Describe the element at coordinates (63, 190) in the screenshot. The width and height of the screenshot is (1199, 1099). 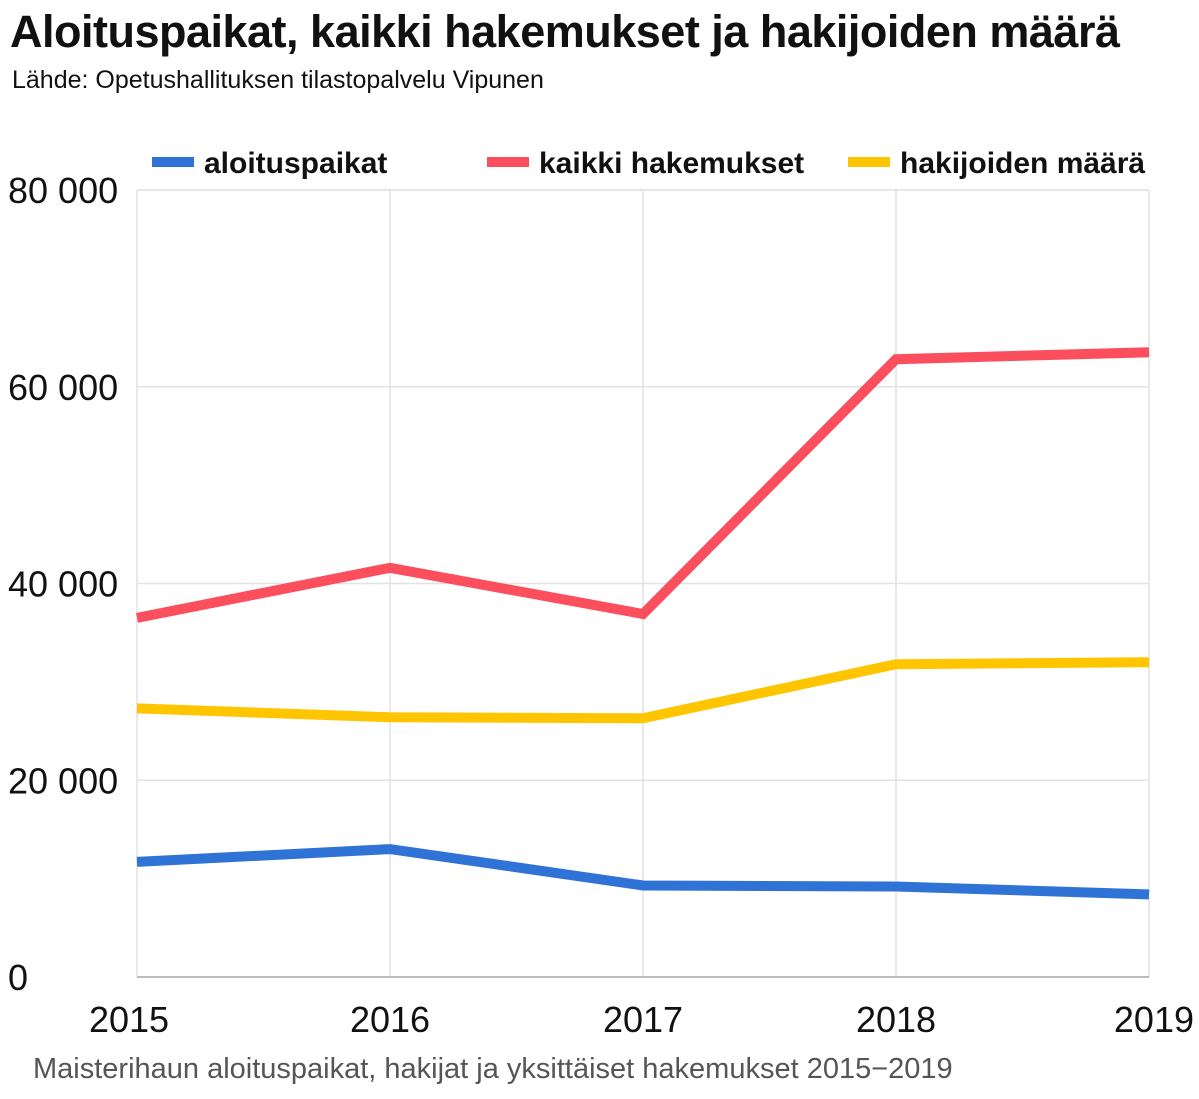
I see `y-tick-label: 80 000` at that location.